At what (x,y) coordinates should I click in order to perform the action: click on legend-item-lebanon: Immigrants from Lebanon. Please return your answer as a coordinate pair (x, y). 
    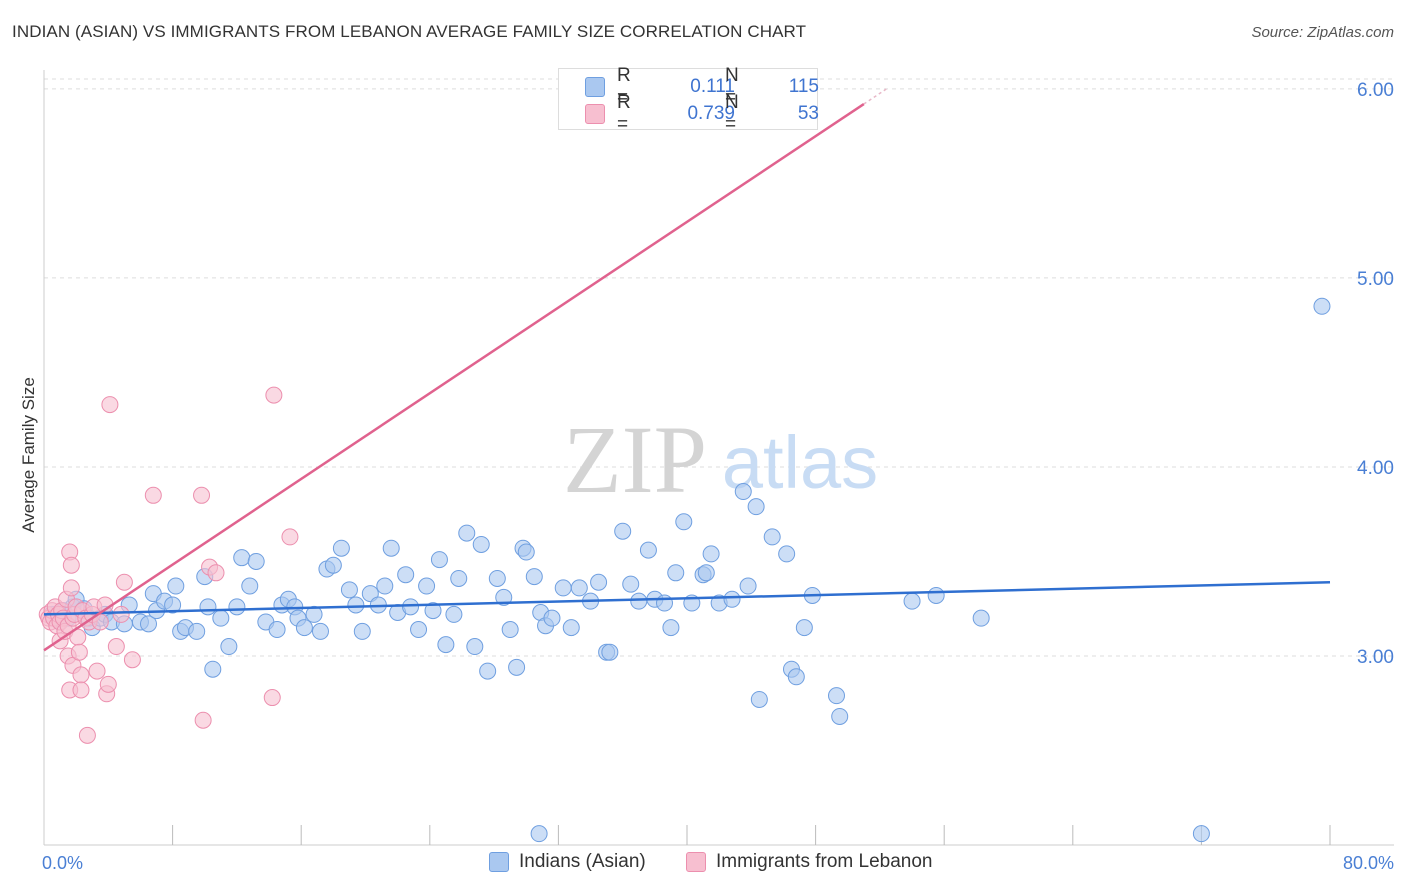
    Looking at the image, I should click on (809, 862).